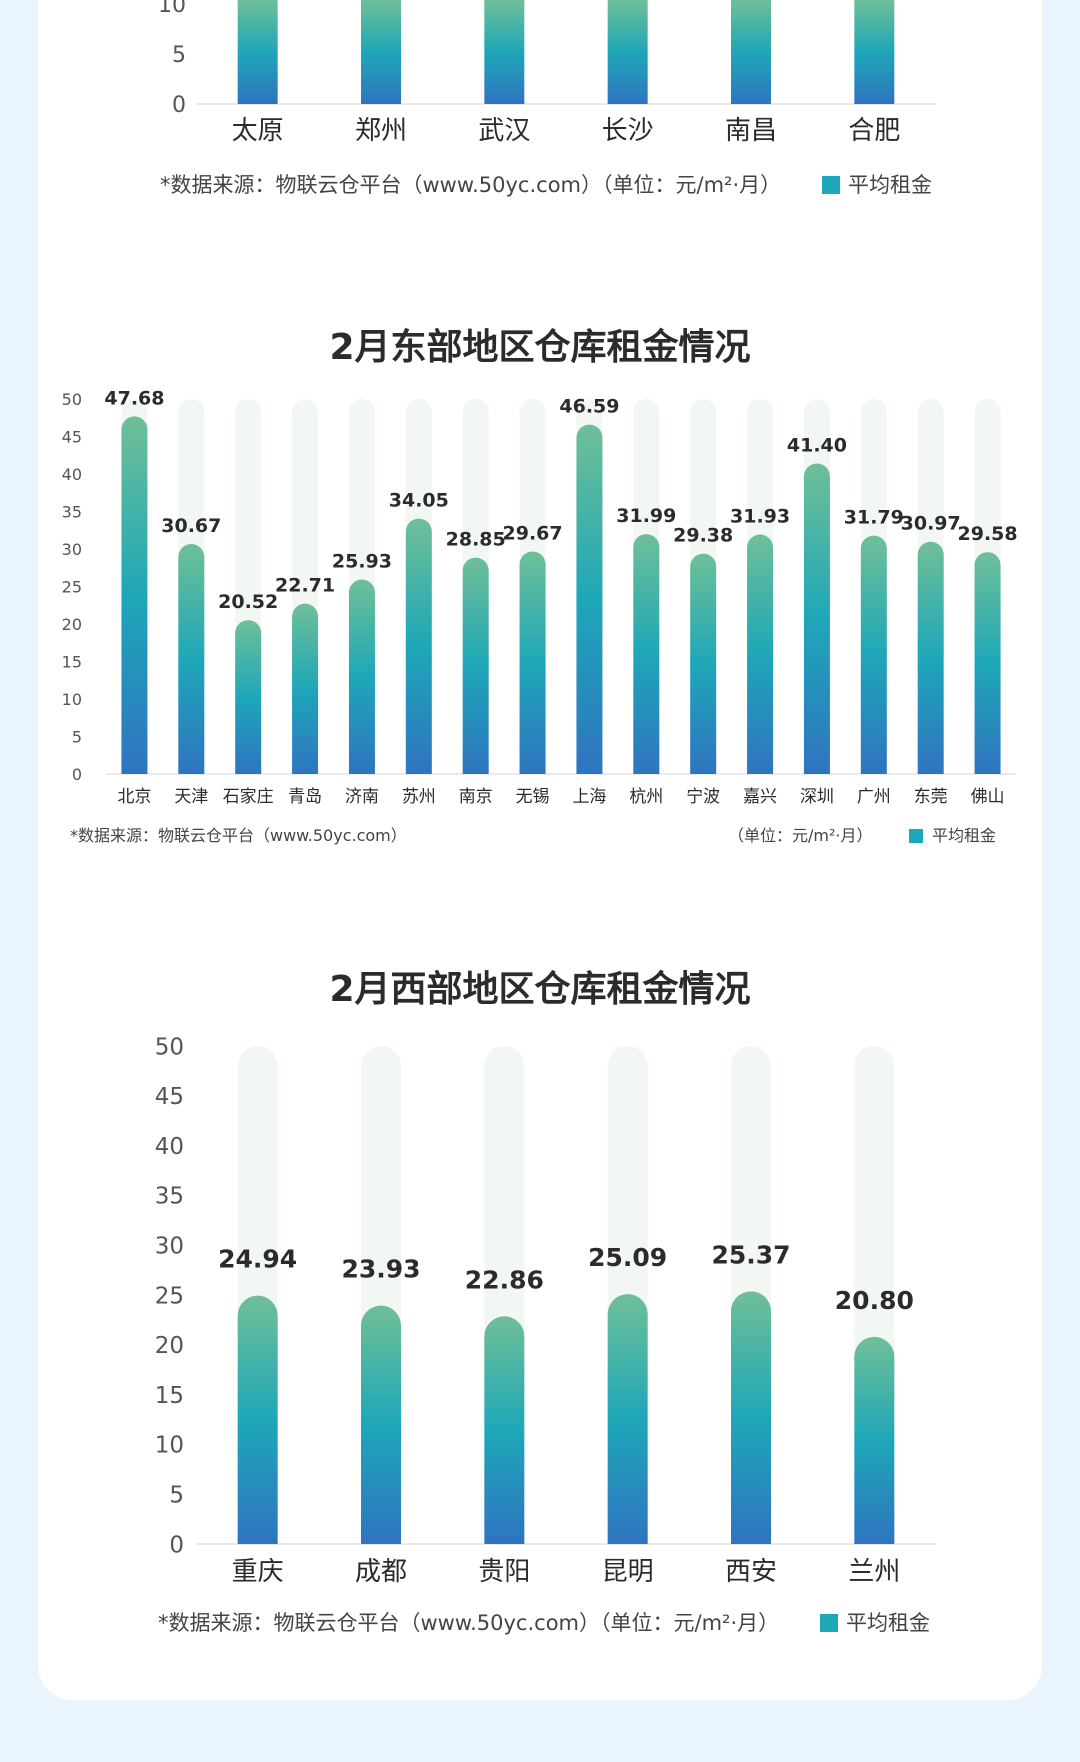  I want to click on unit-note: （单位：元/m²·月）, so click(800, 835).